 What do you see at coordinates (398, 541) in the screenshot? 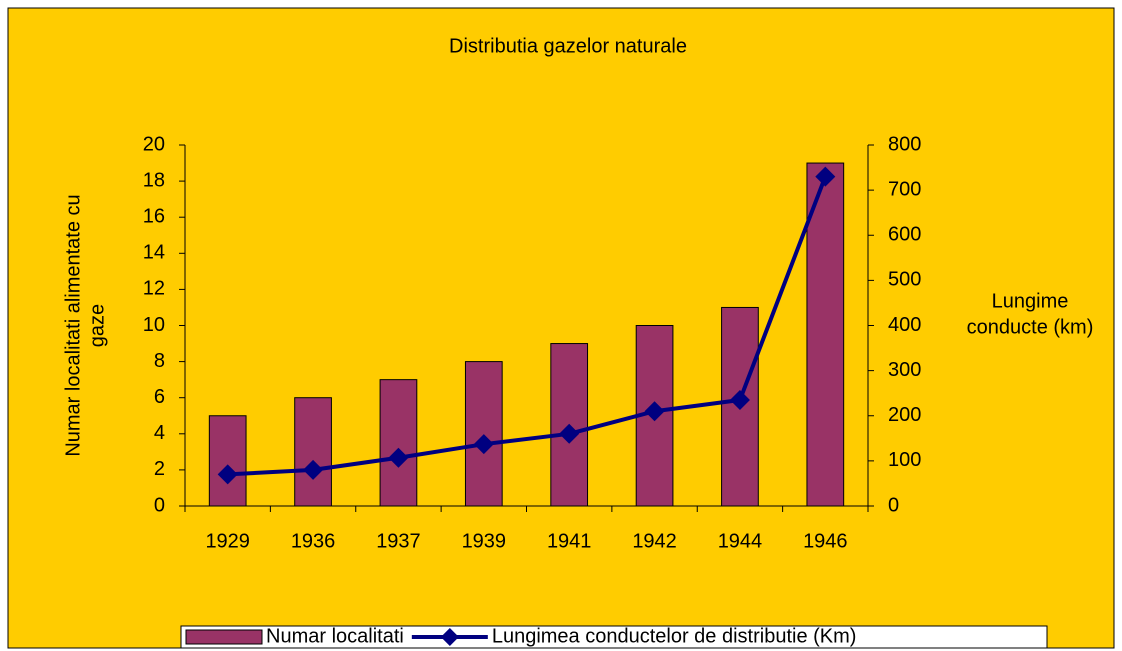
I see `x-tick-label: 1937` at bounding box center [398, 541].